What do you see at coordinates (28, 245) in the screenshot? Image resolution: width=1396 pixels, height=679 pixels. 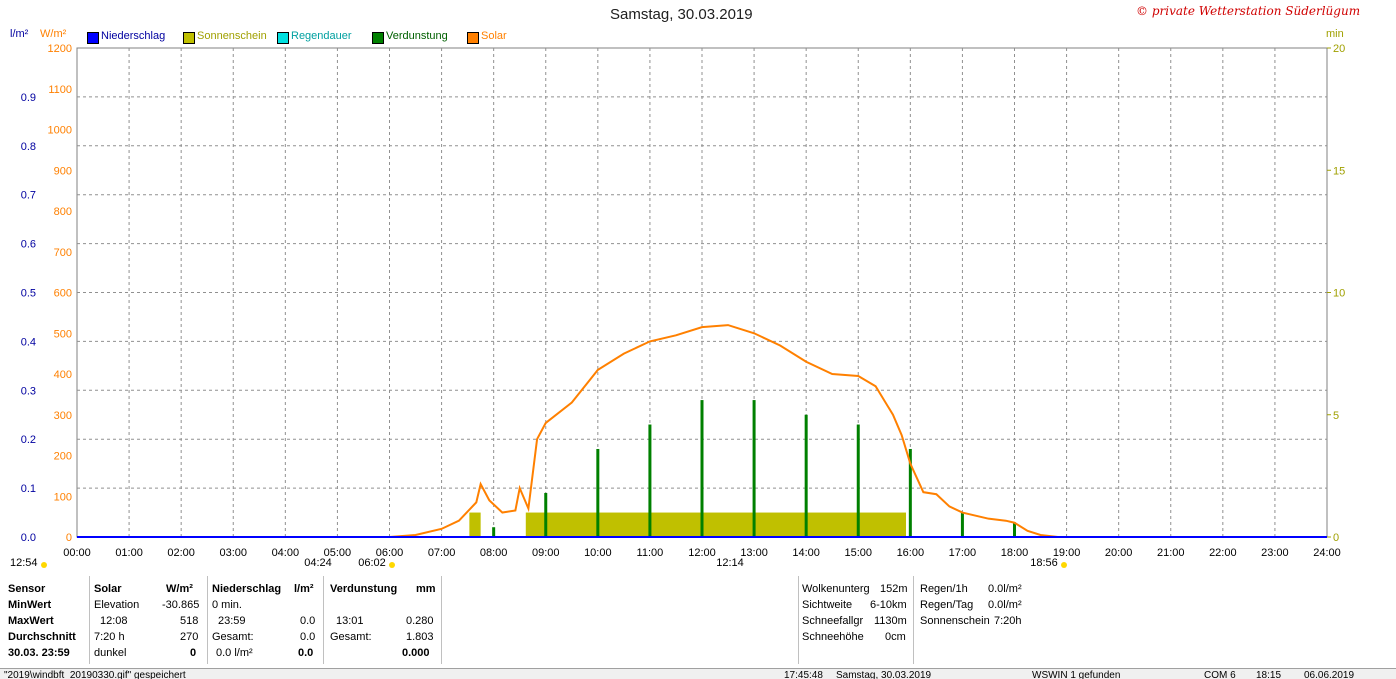 I see `left1-tick-label: 0.6` at bounding box center [28, 245].